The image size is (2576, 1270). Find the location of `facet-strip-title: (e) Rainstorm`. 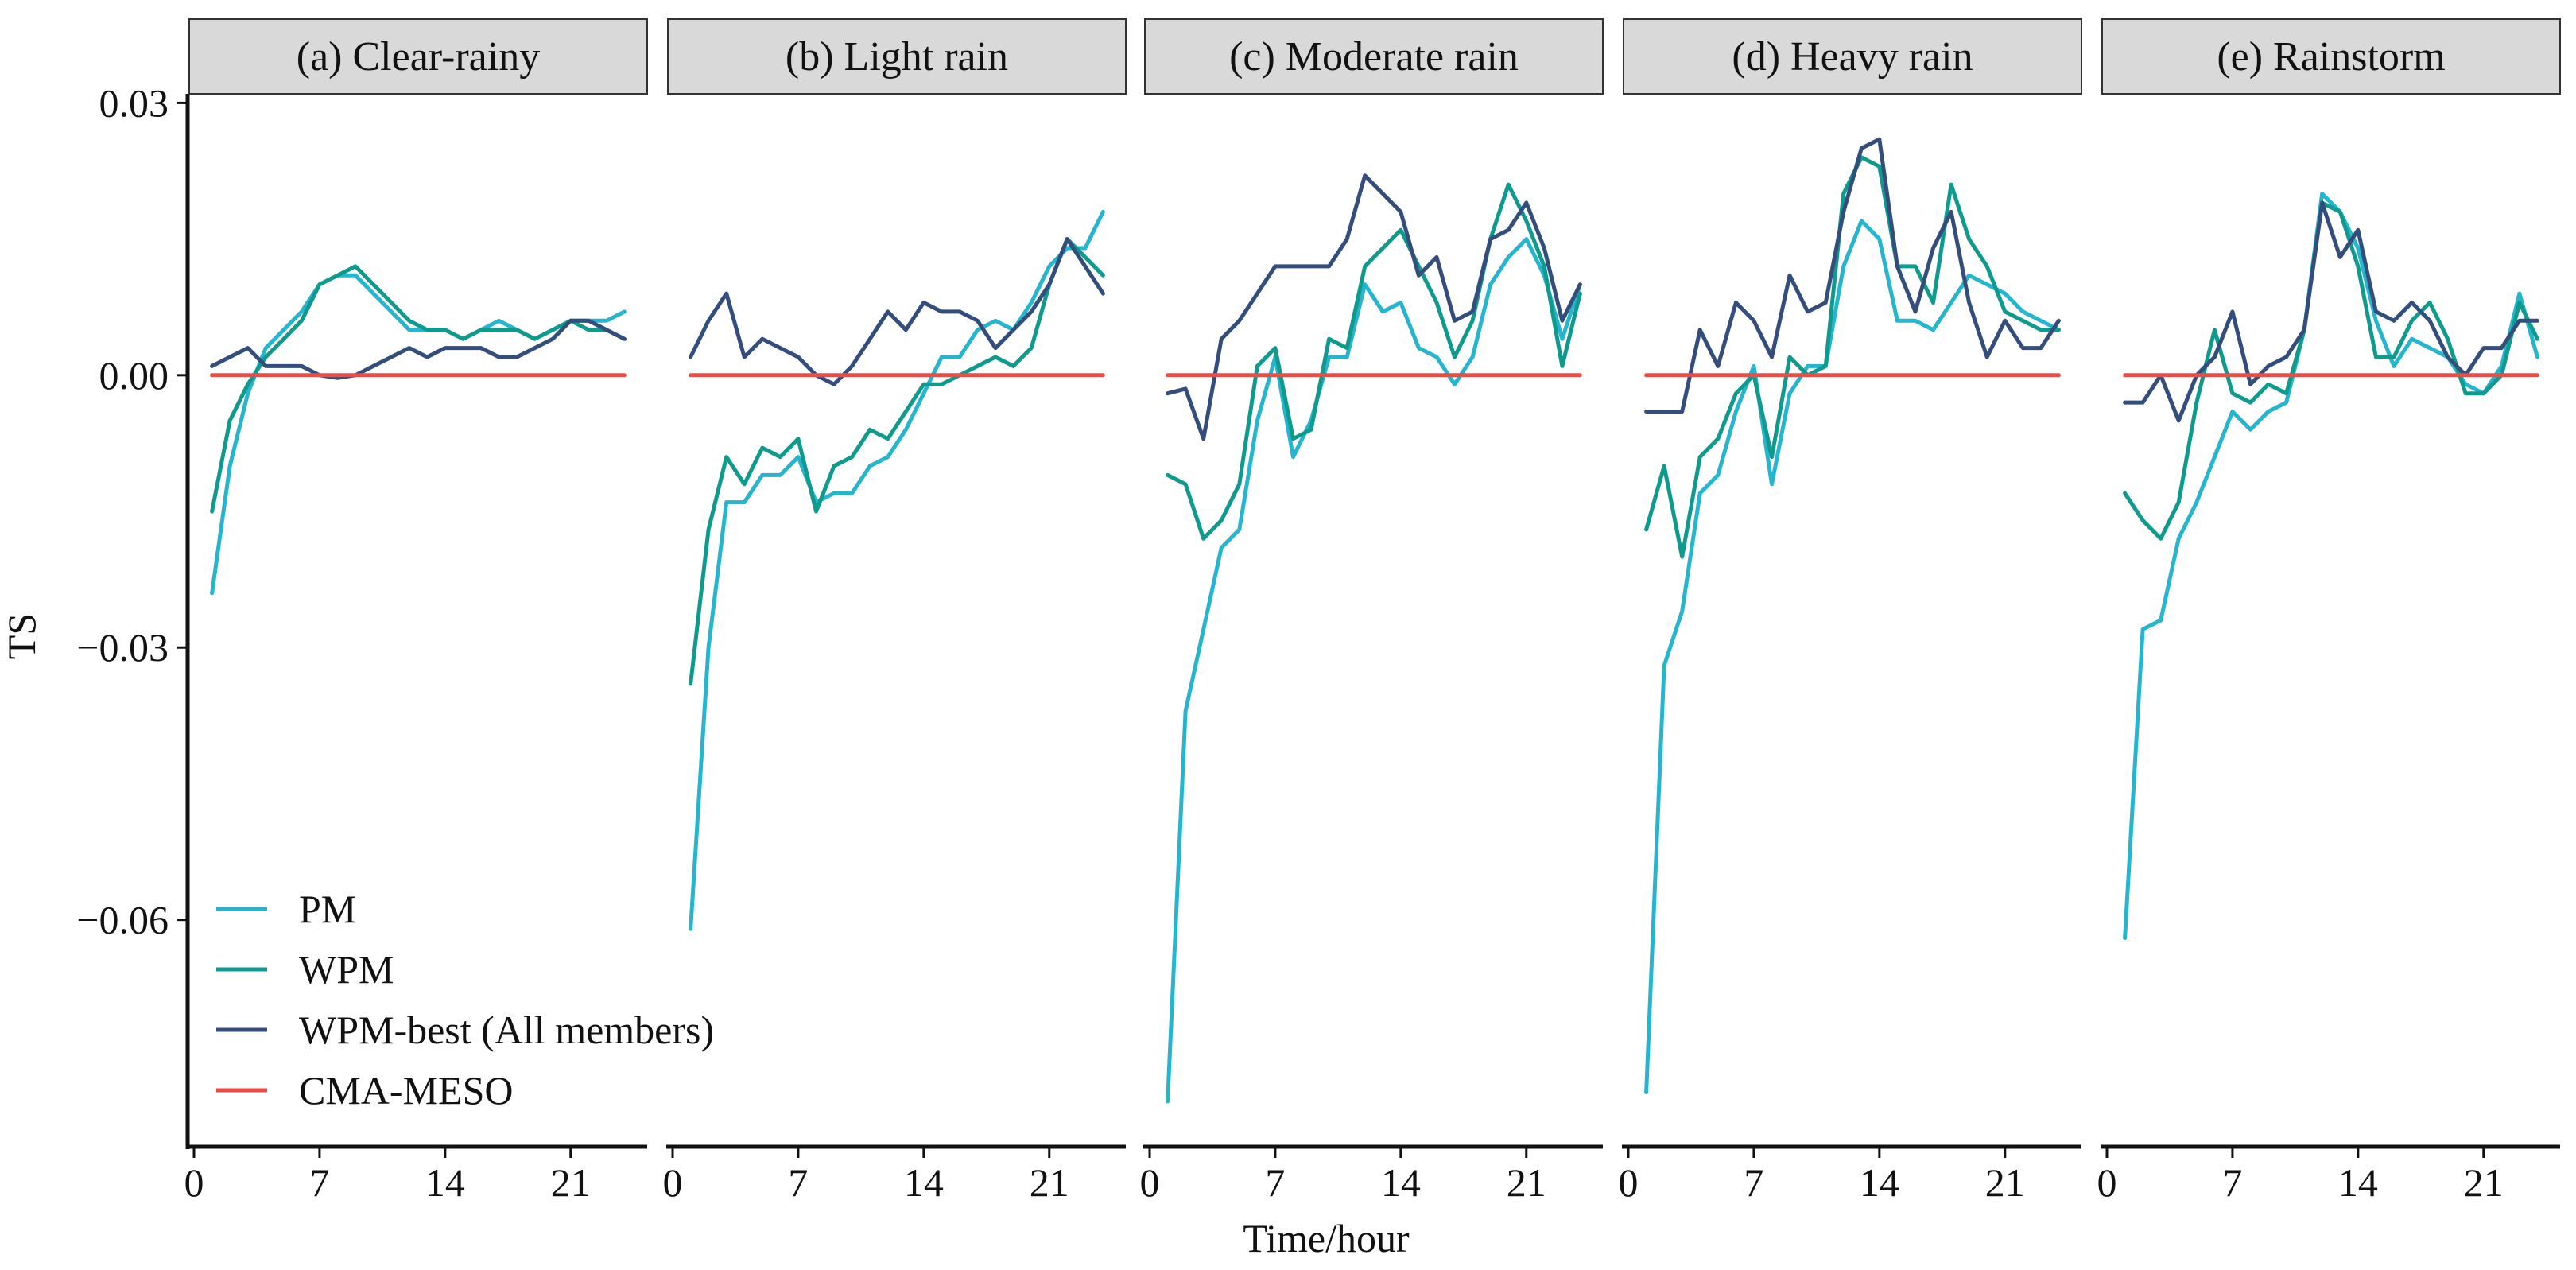

facet-strip-title: (e) Rainstorm is located at coordinates (2331, 57).